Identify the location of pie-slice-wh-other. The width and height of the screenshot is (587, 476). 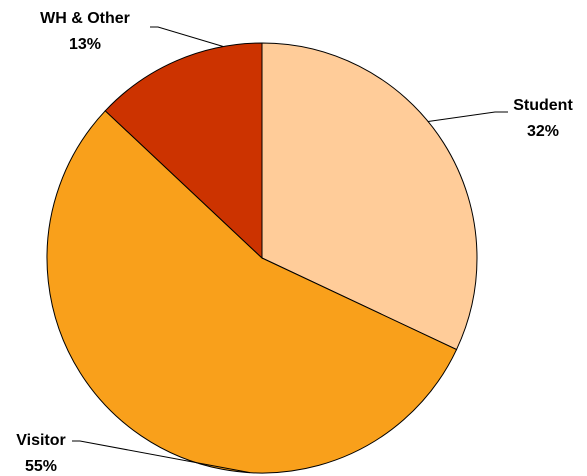
(183, 151).